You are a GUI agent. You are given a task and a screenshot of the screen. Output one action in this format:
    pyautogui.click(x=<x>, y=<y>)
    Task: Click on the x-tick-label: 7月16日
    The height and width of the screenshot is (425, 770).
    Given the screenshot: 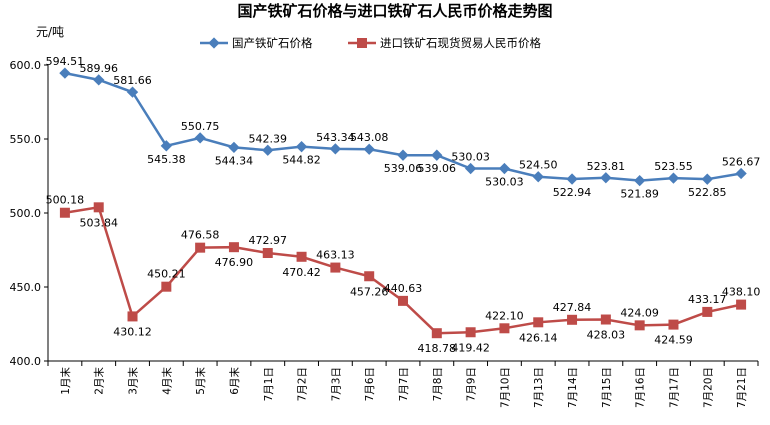 What is the action you would take?
    pyautogui.click(x=641, y=387)
    